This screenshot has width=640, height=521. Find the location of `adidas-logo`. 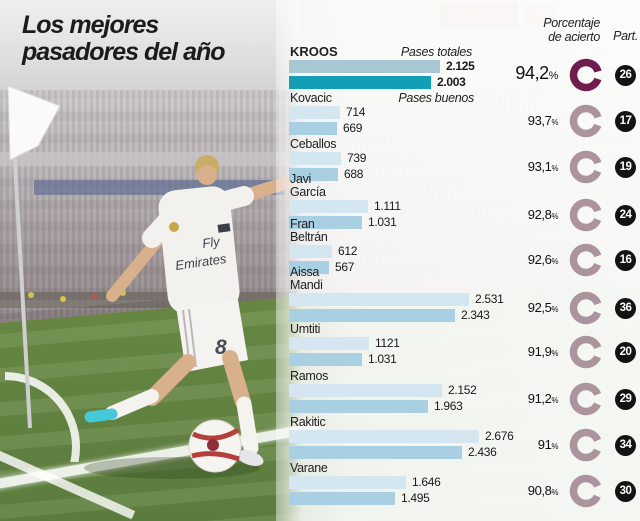

adidas-logo is located at coordinates (224, 228).